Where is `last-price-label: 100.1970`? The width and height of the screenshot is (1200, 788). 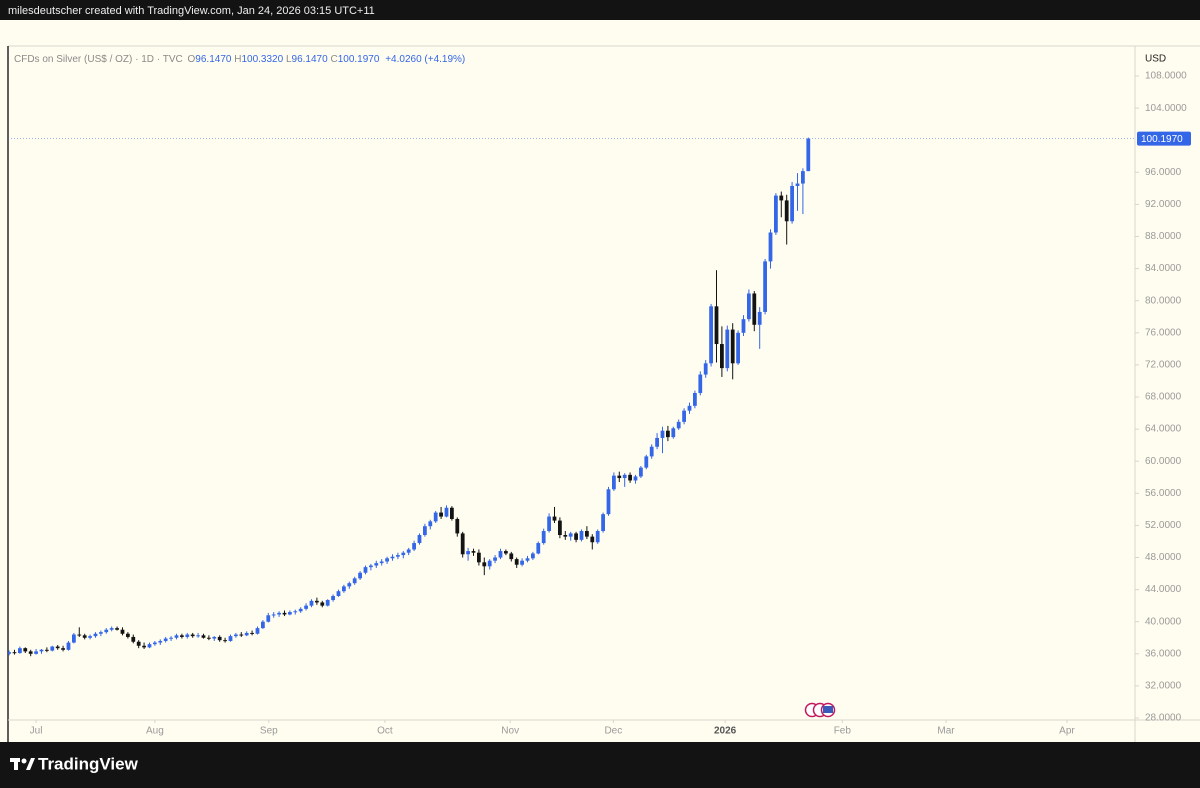 last-price-label: 100.1970 is located at coordinates (1162, 139).